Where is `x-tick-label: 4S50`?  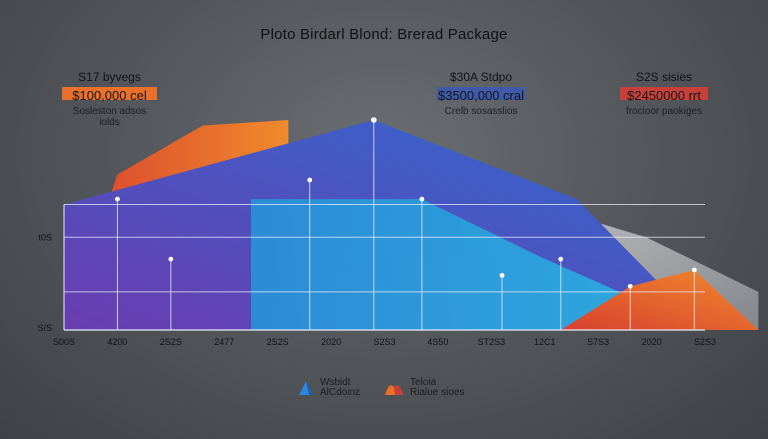
x-tick-label: 4S50 is located at coordinates (437, 342).